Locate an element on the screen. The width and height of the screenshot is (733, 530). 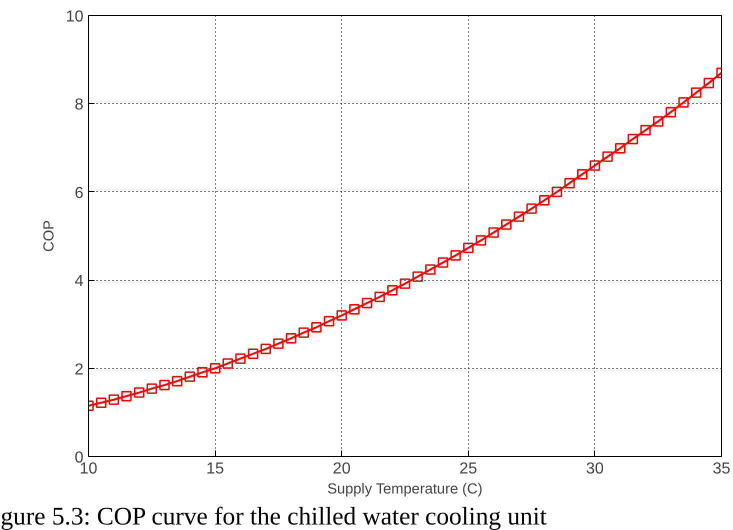
x-tick-label: 20 is located at coordinates (341, 469).